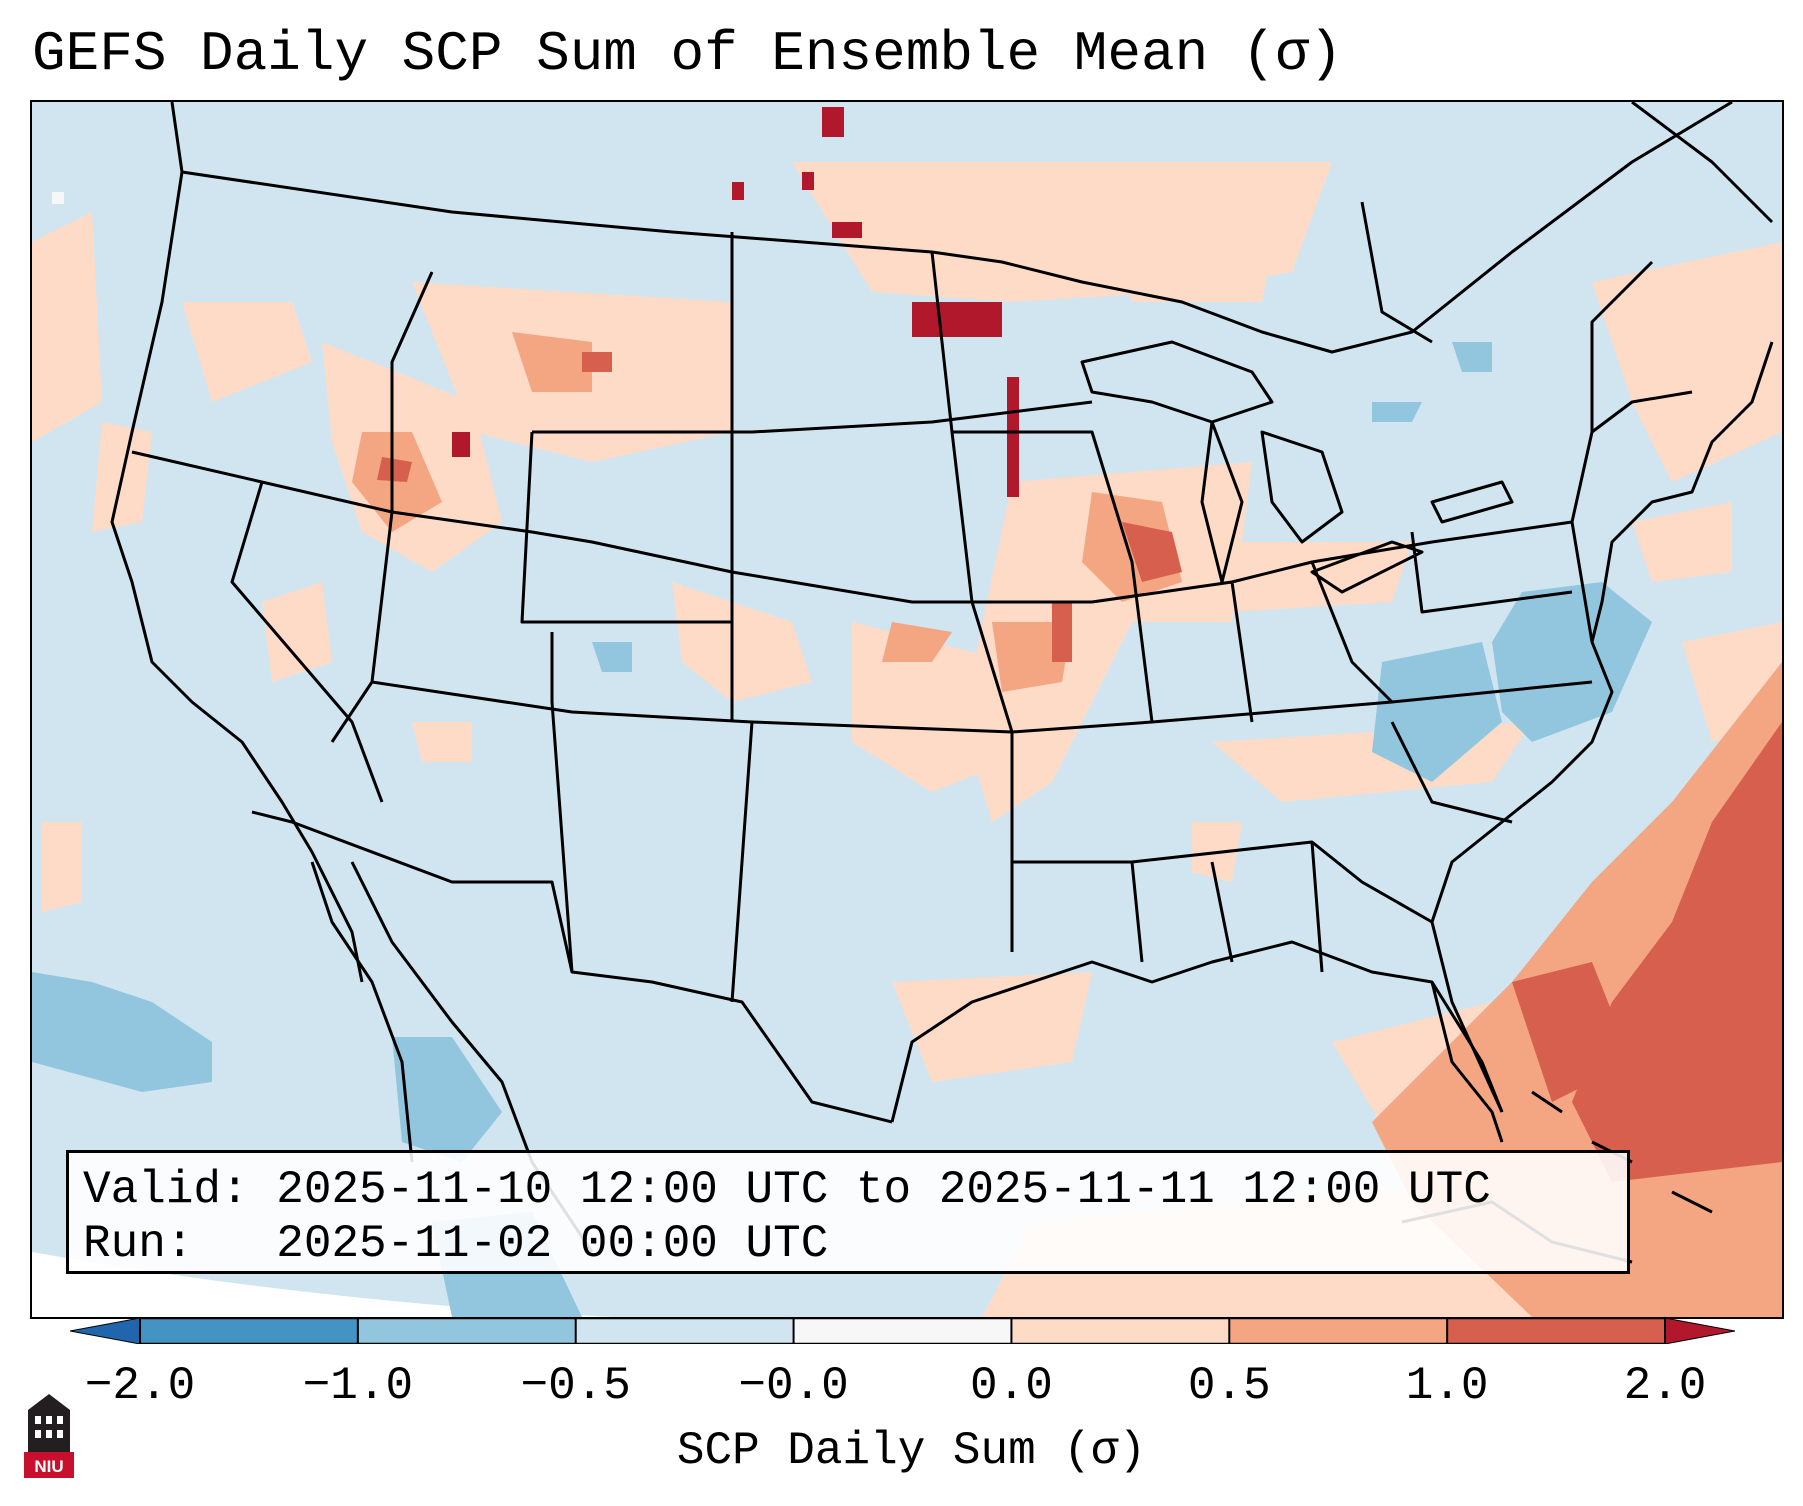 This screenshot has width=1803, height=1506. What do you see at coordinates (1472, 502) in the screenshot?
I see `lake-ontario` at bounding box center [1472, 502].